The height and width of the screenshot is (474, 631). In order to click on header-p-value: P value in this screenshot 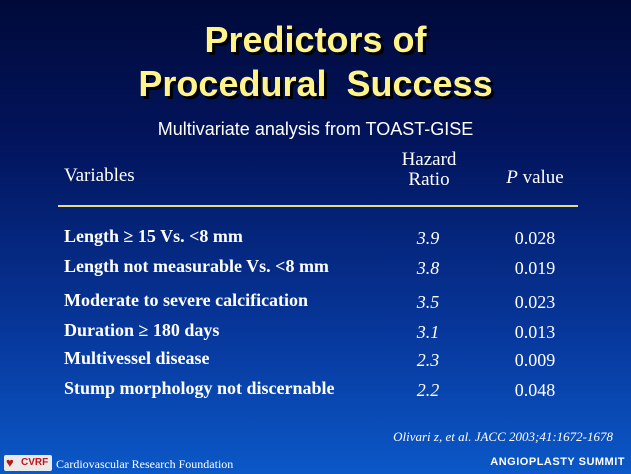, I will do `click(535, 178)`.